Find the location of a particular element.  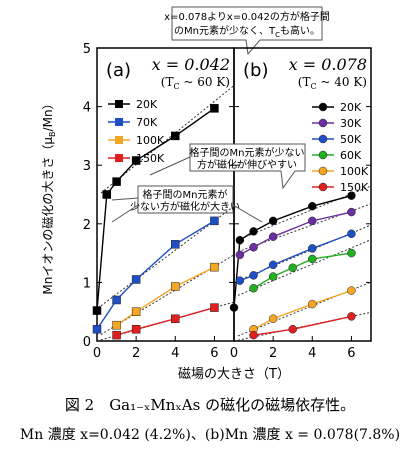

panel-b-label: (b) is located at coordinates (255, 70).